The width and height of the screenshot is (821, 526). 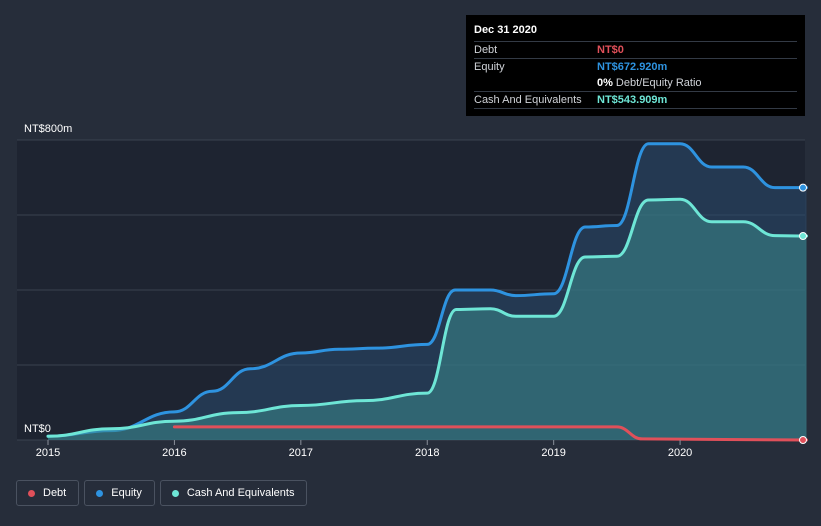 What do you see at coordinates (489, 67) in the screenshot?
I see `tooltip-equity-label: Equity` at bounding box center [489, 67].